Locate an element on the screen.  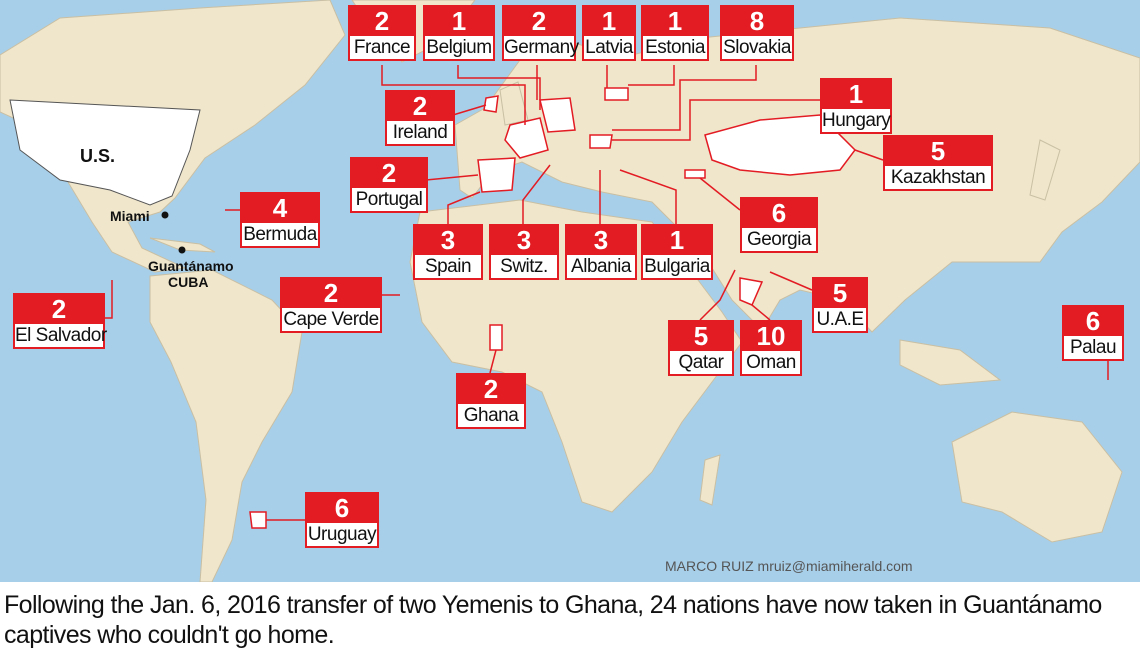
ghana-shape is located at coordinates (496, 337).